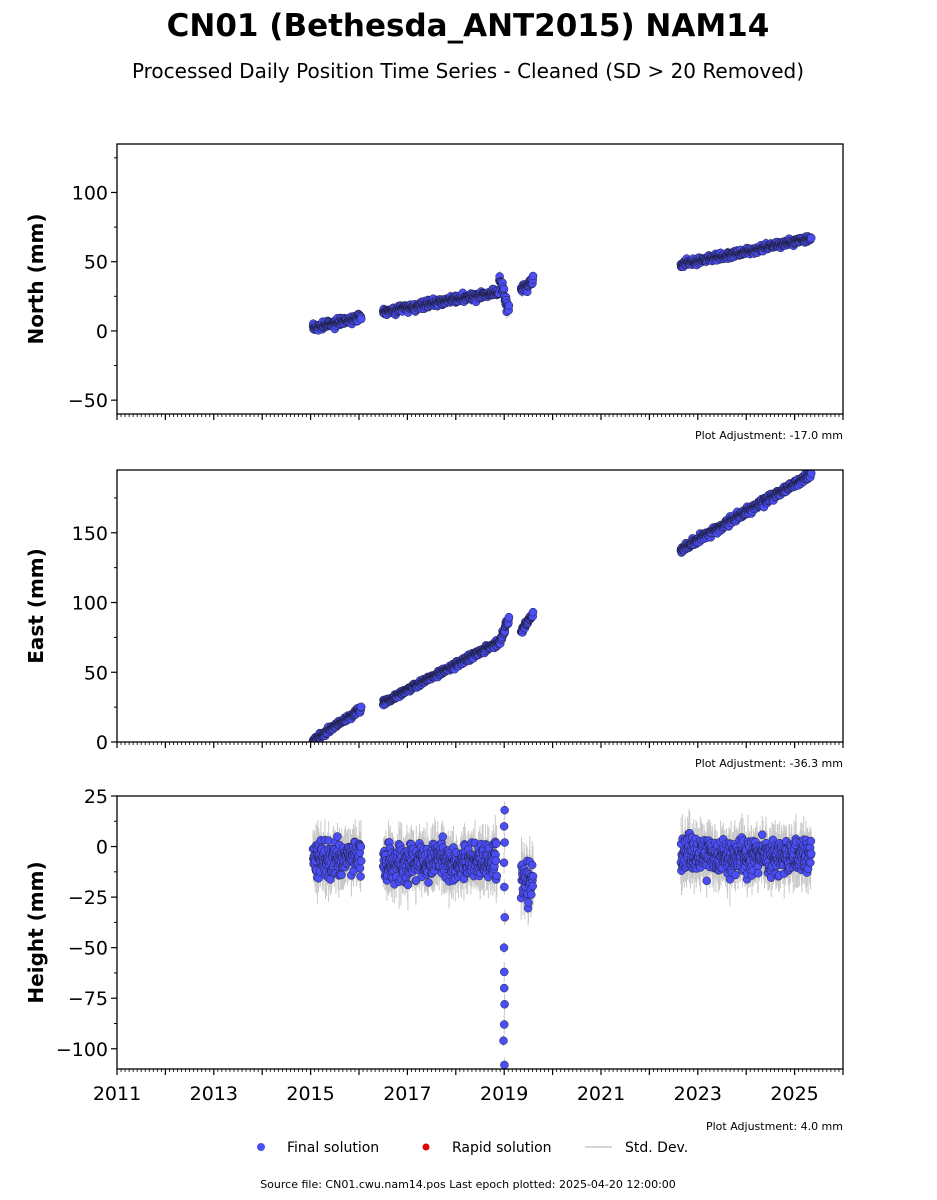 Image resolution: width=937 pixels, height=1200 pixels. Describe the element at coordinates (102, 743) in the screenshot. I see `east-ytick-label: 0` at that location.